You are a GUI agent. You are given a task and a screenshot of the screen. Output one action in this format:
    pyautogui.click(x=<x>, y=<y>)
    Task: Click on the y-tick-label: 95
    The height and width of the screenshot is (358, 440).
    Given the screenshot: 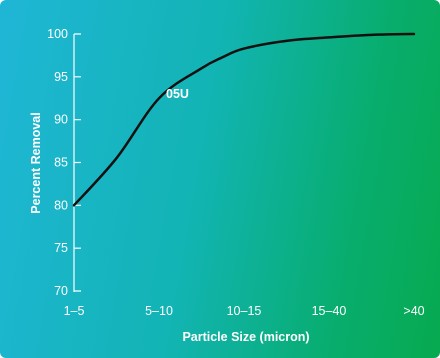 What is the action you would take?
    pyautogui.click(x=61, y=77)
    